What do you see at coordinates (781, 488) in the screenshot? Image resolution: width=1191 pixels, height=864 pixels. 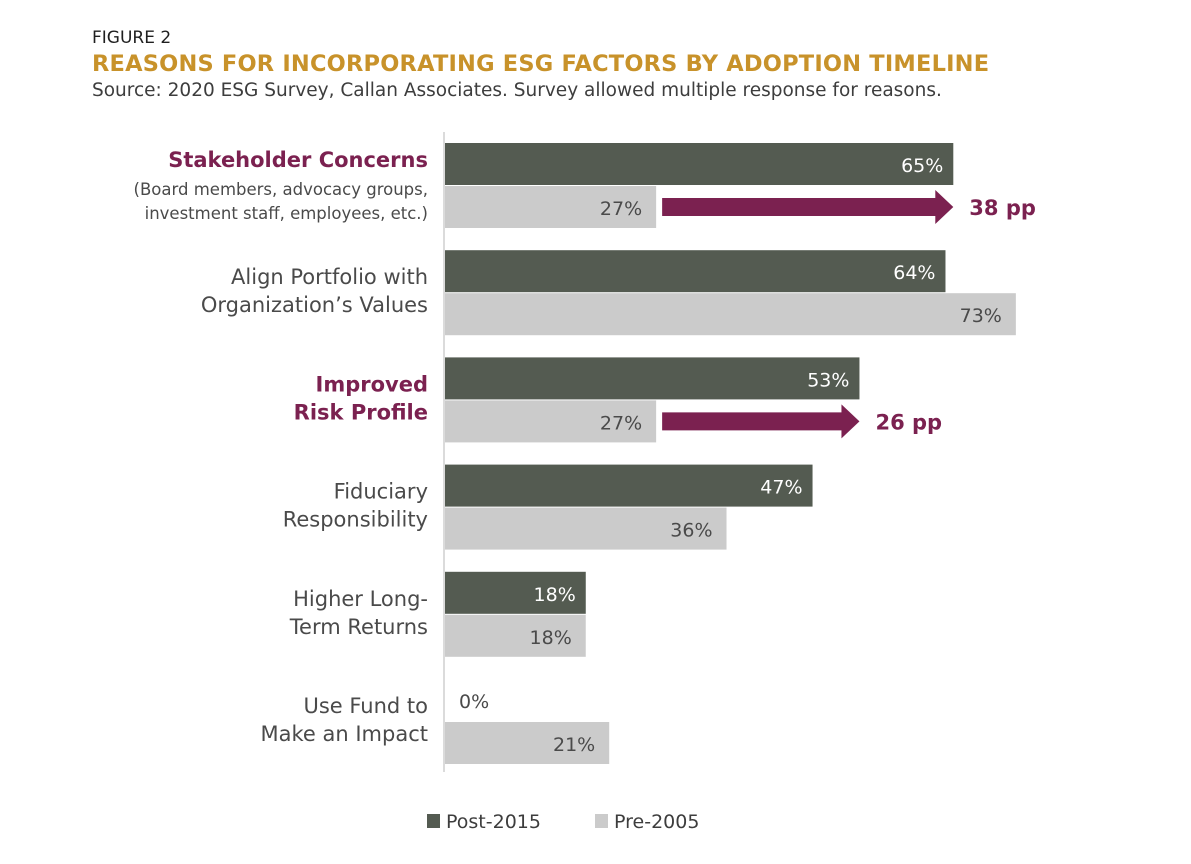 I see `data-label-post-2015: 47%` at bounding box center [781, 488].